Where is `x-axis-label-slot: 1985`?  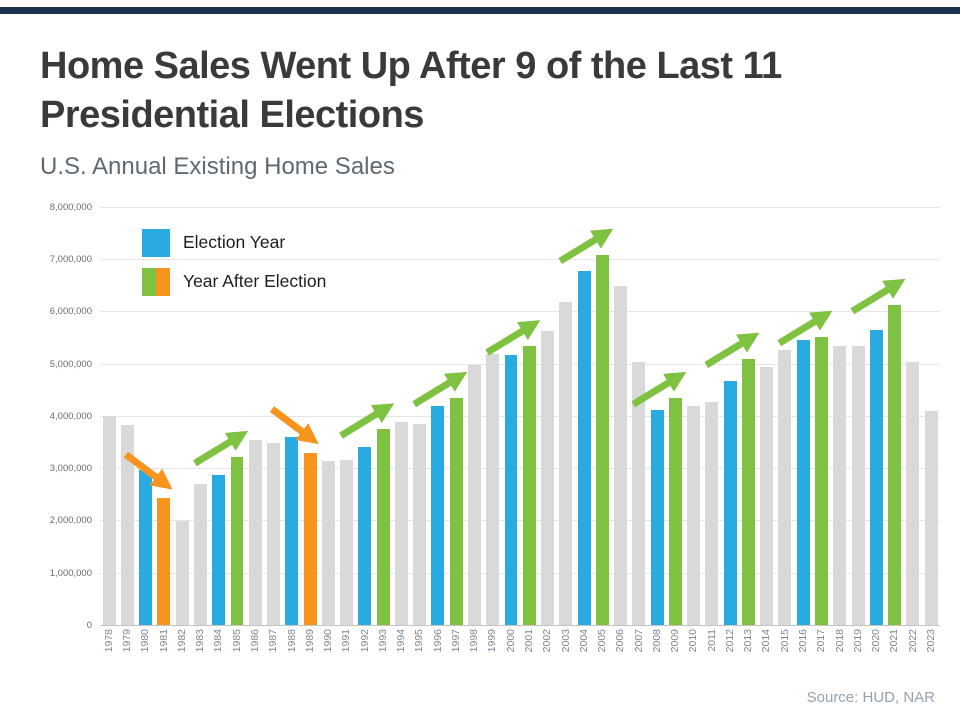 x-axis-label-slot: 1985 is located at coordinates (237, 655).